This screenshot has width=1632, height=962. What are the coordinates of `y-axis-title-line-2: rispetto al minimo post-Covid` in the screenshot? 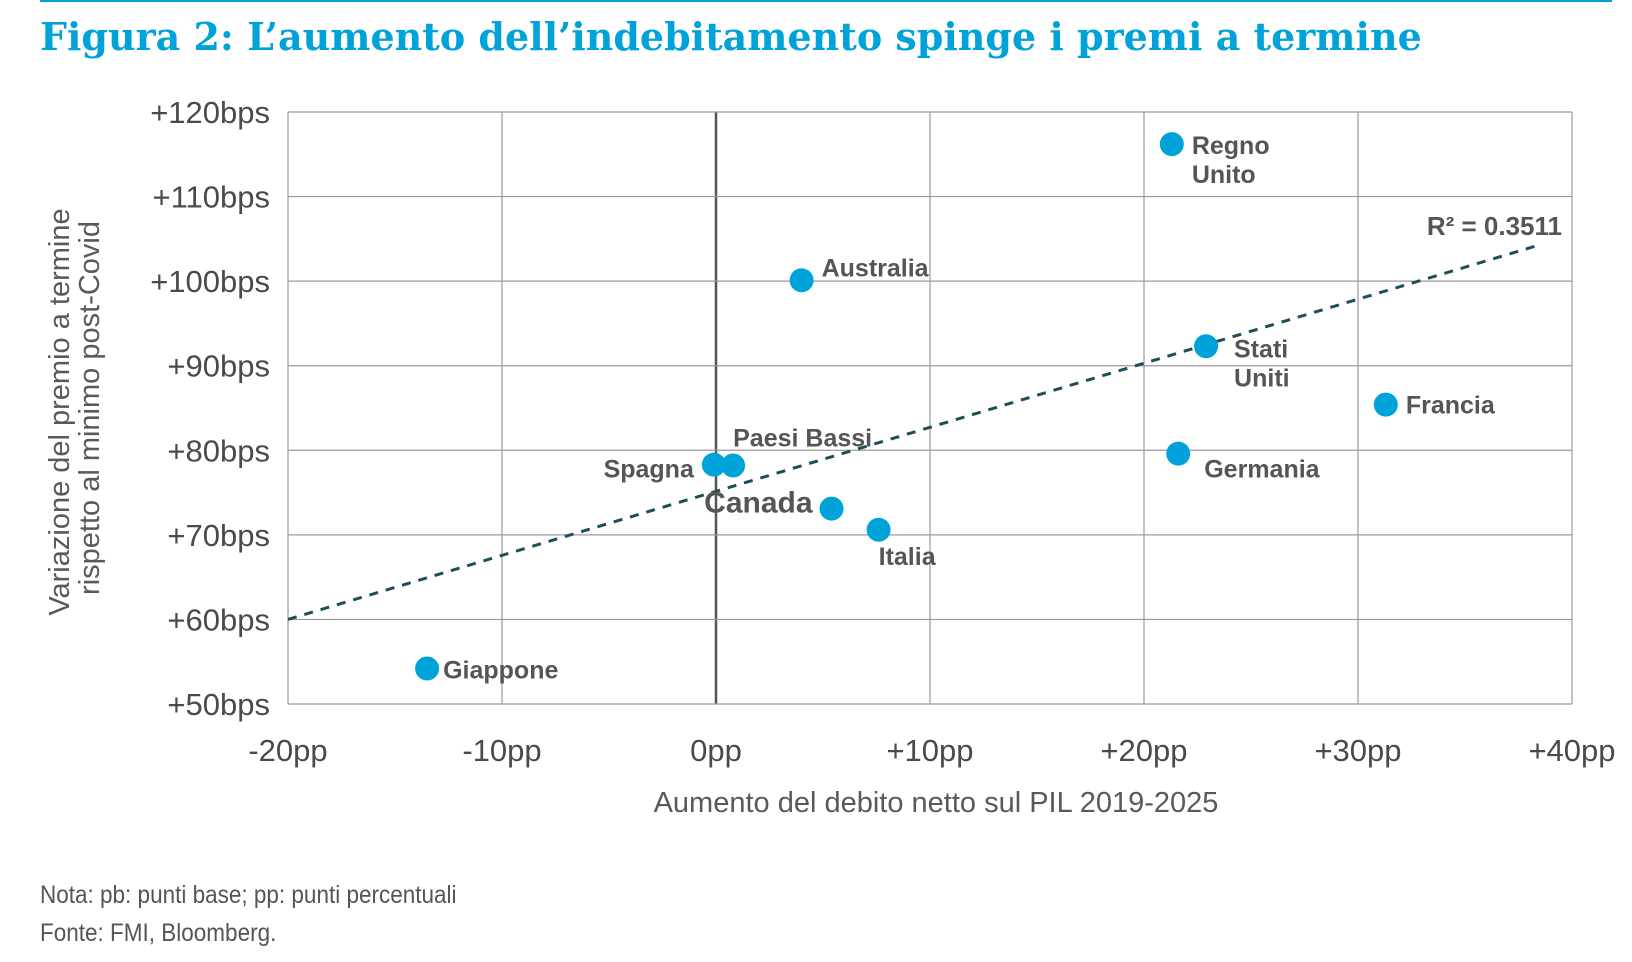 It's located at (90, 408).